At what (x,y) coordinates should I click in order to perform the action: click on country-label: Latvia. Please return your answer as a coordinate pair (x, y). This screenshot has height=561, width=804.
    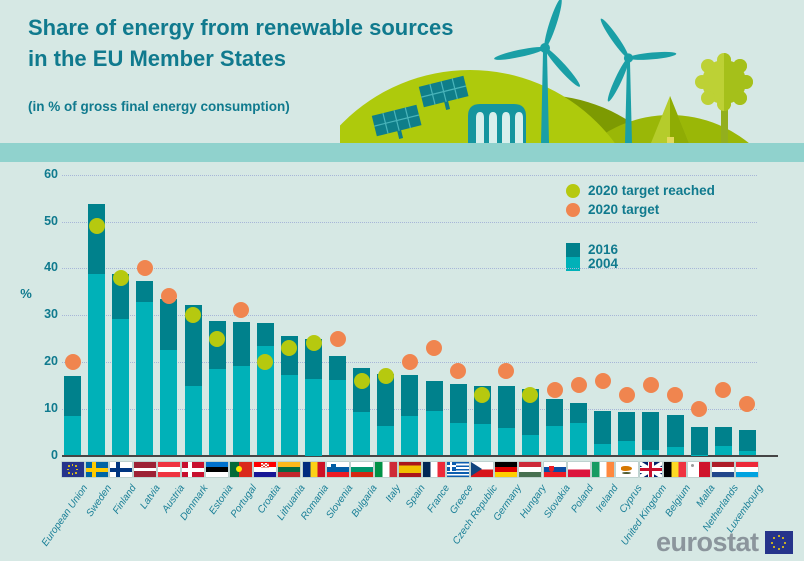
    Looking at the image, I should click on (150, 497).